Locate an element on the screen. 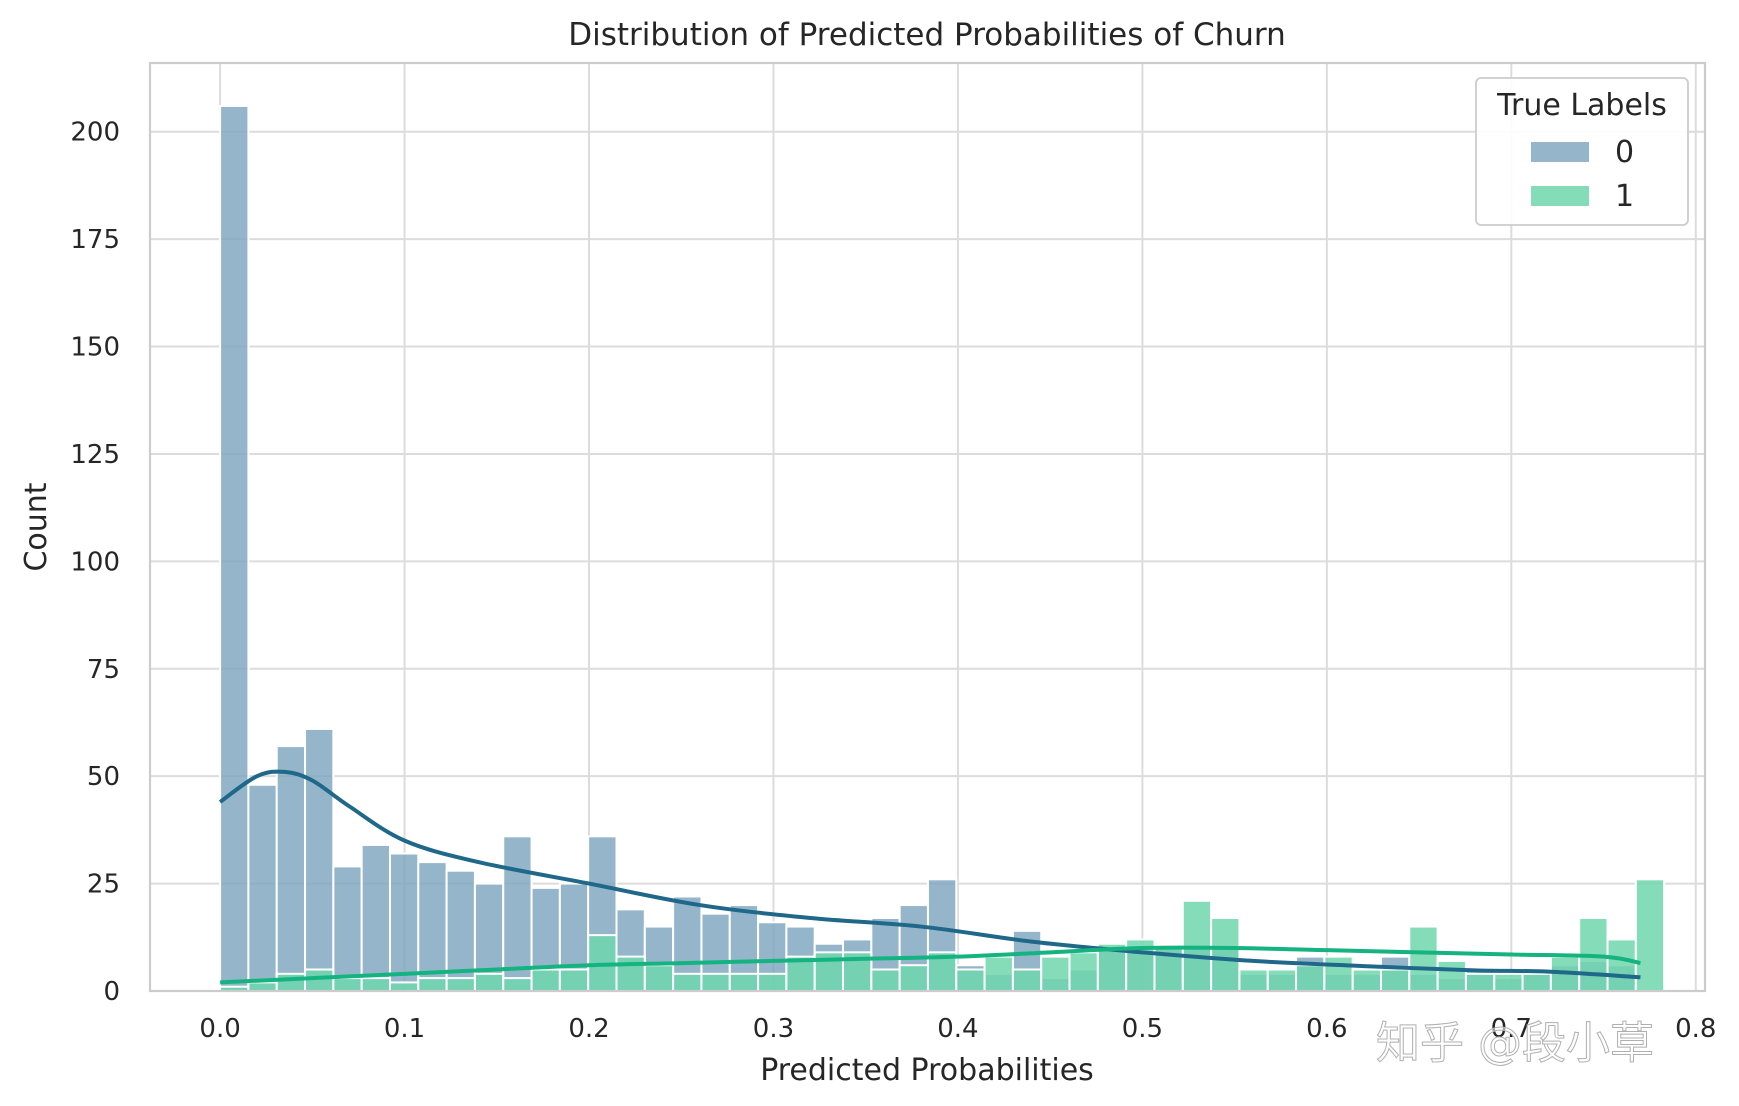 This screenshot has height=1106, width=1739. x-axis-title: Predicted Probabilities is located at coordinates (927, 1070).